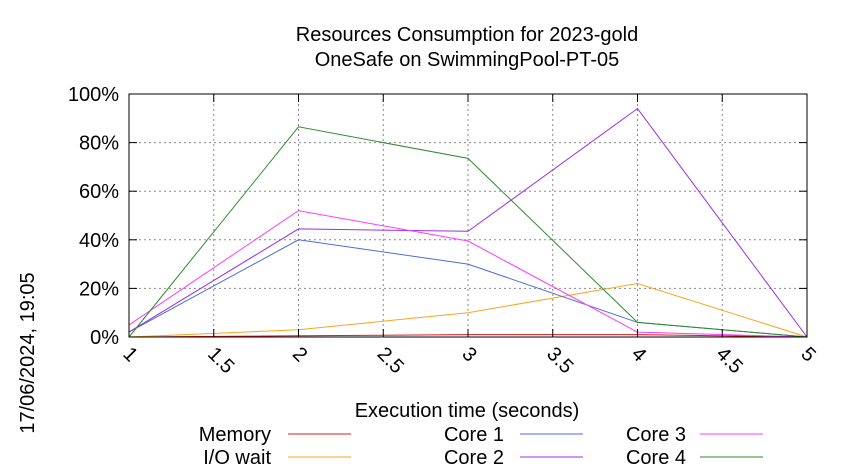 The image size is (850, 475). I want to click on chart-title-line-2: OneSafe on SwimmingPool-PT-05, so click(467, 60).